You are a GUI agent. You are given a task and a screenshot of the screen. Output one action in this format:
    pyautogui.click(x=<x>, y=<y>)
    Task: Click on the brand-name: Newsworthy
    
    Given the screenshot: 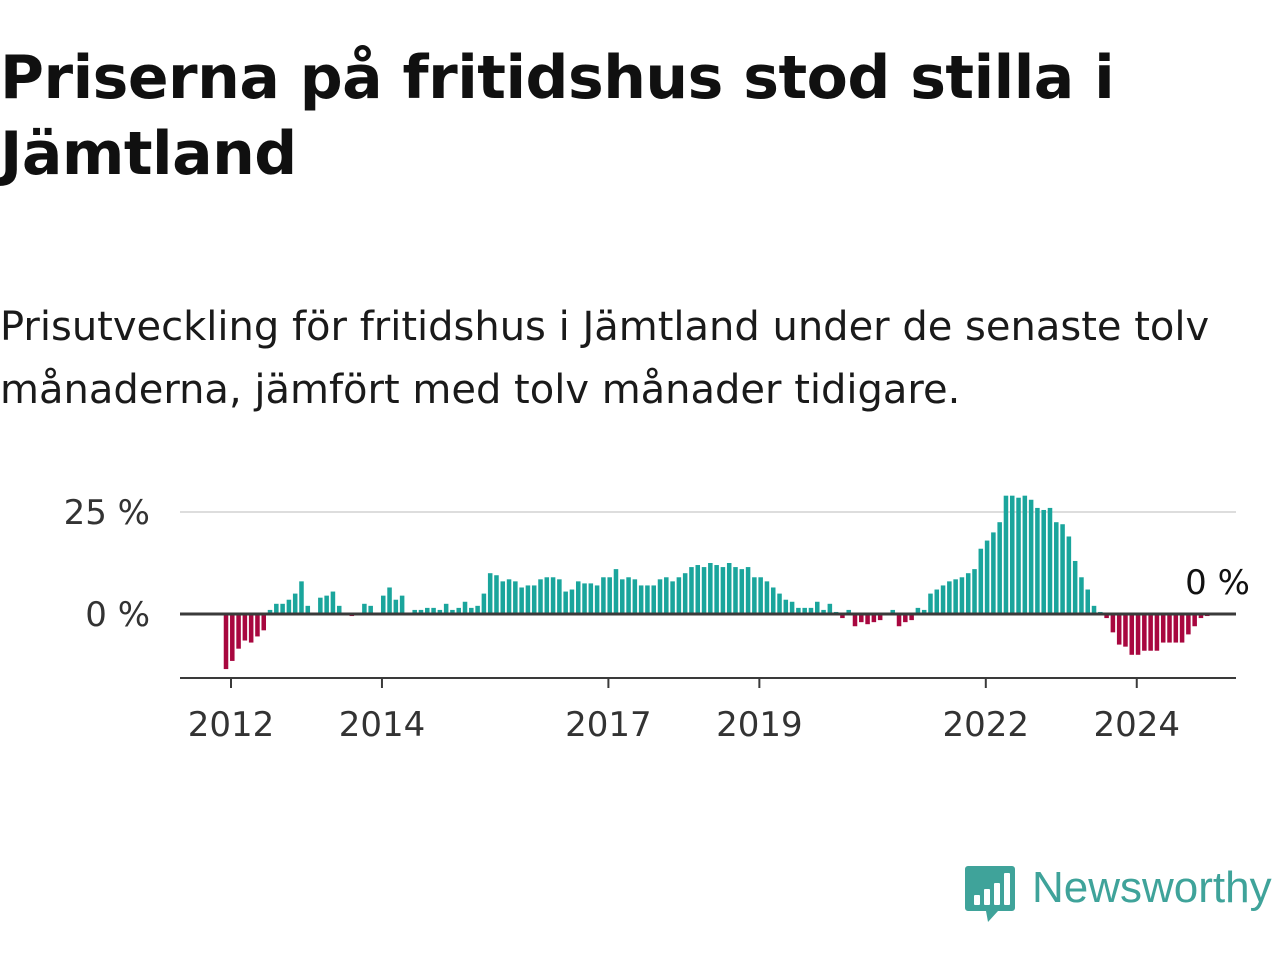 What is the action you would take?
    pyautogui.click(x=1152, y=887)
    